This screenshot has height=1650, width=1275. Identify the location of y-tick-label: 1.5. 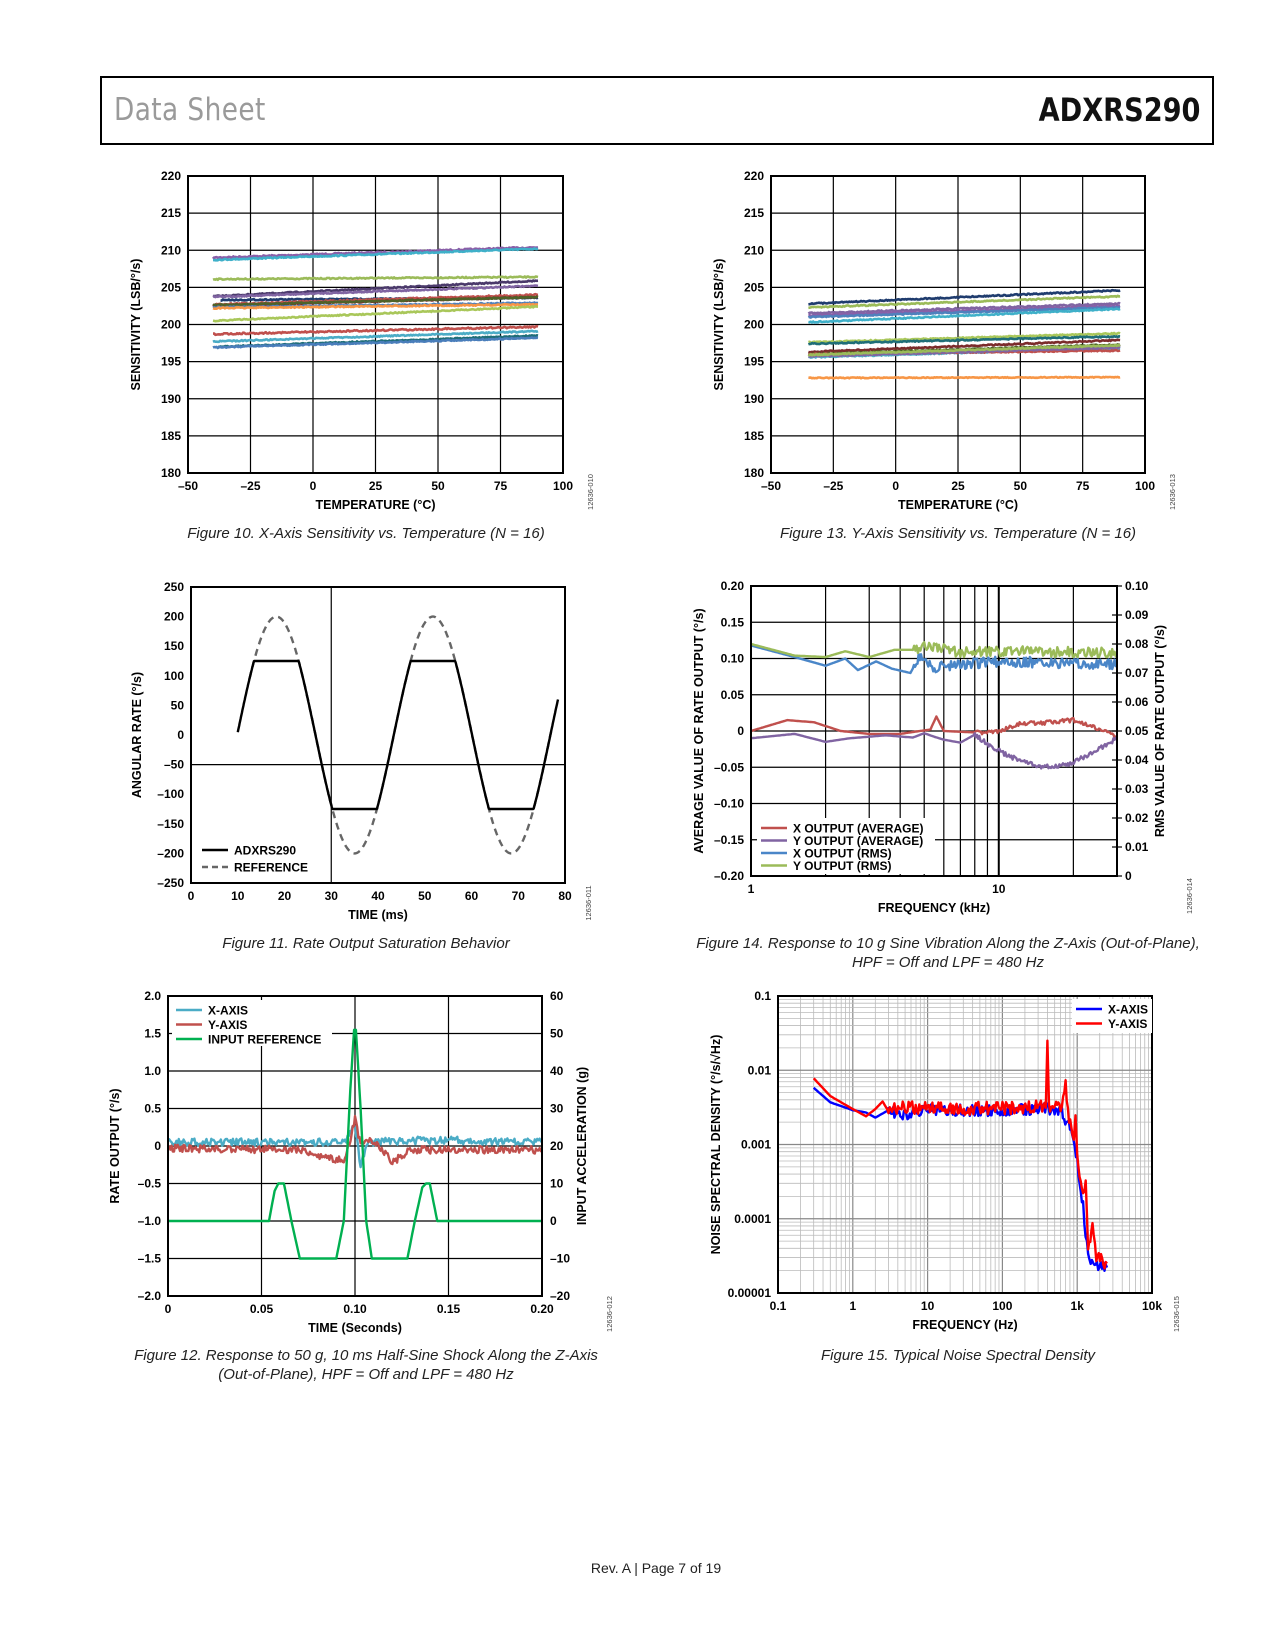
(152, 1034).